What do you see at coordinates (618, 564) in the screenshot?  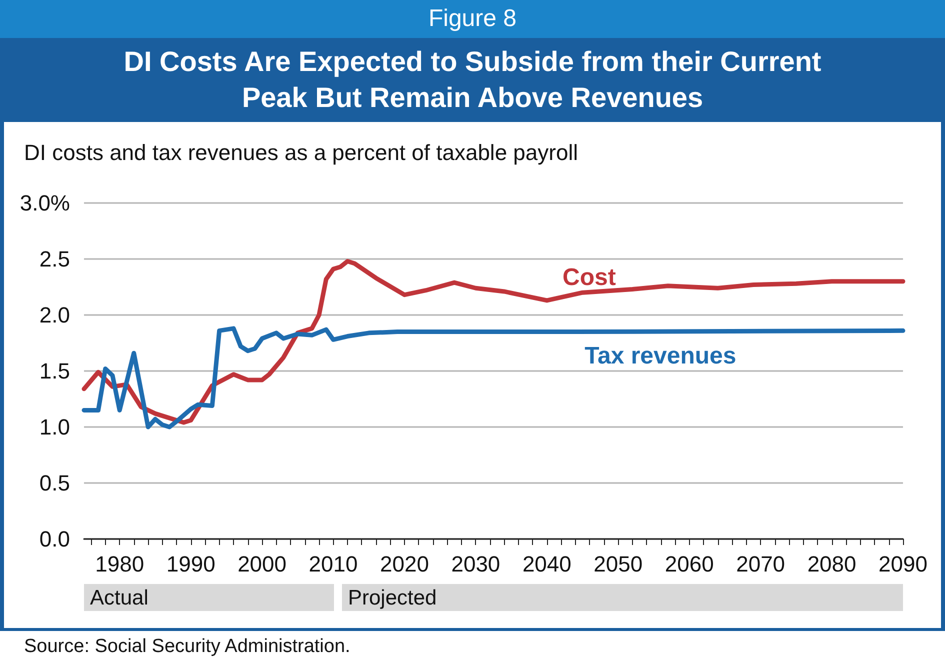 I see `x-tick-label: 2050` at bounding box center [618, 564].